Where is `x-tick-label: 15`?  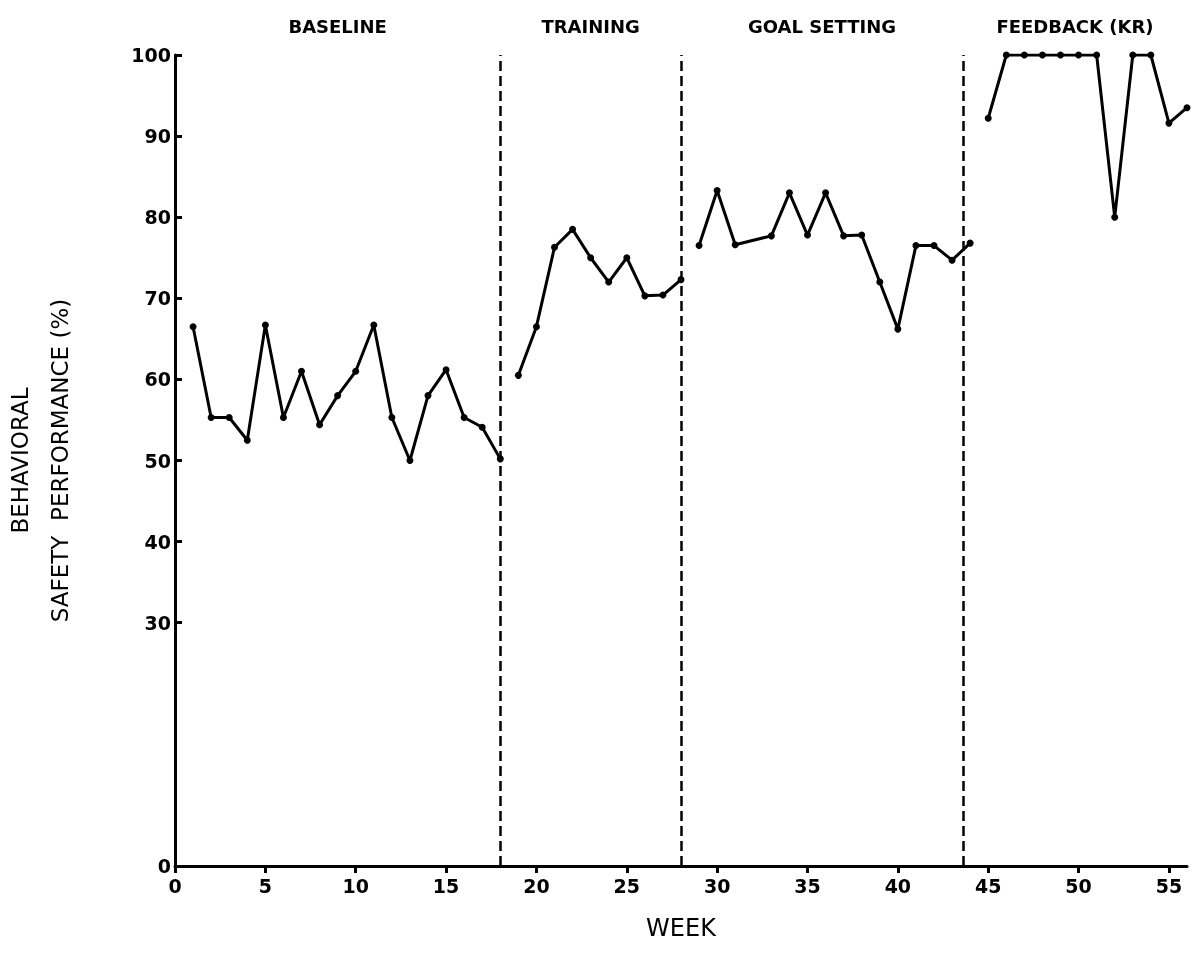
x-tick-label: 15 is located at coordinates (446, 885).